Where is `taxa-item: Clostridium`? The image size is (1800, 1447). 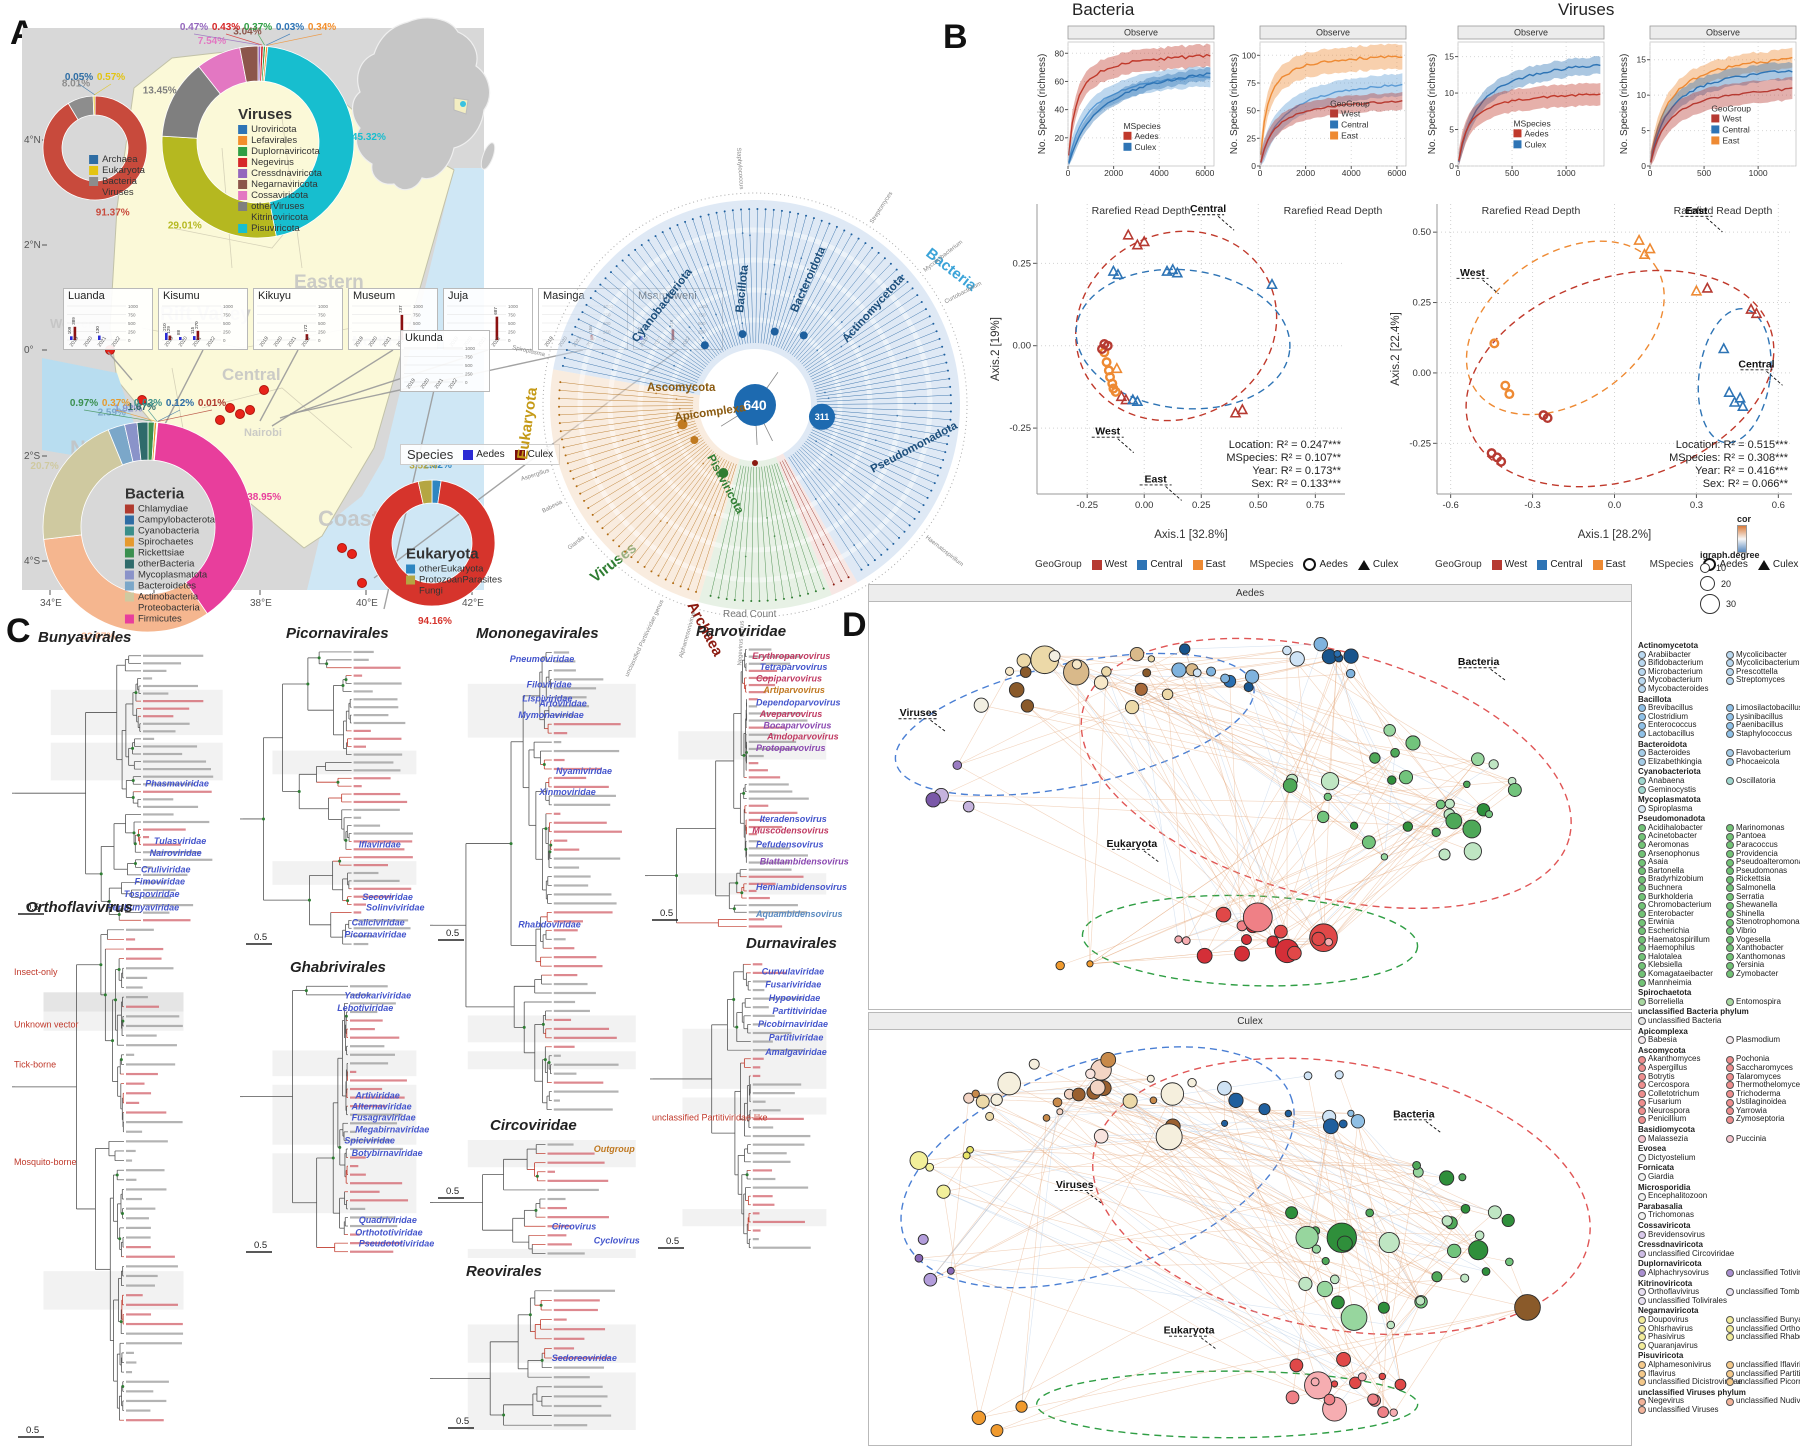
taxa-item: Clostridium is located at coordinates (1682, 717).